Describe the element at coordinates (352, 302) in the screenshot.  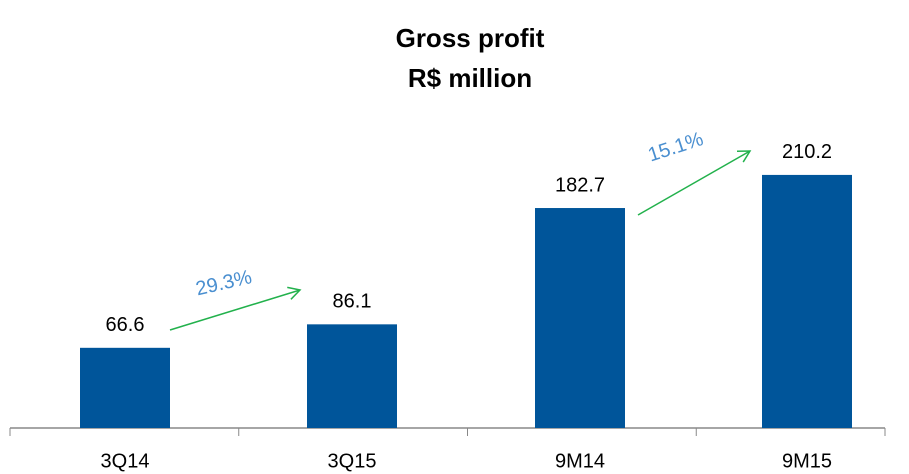
I see `value-label: 86.1` at that location.